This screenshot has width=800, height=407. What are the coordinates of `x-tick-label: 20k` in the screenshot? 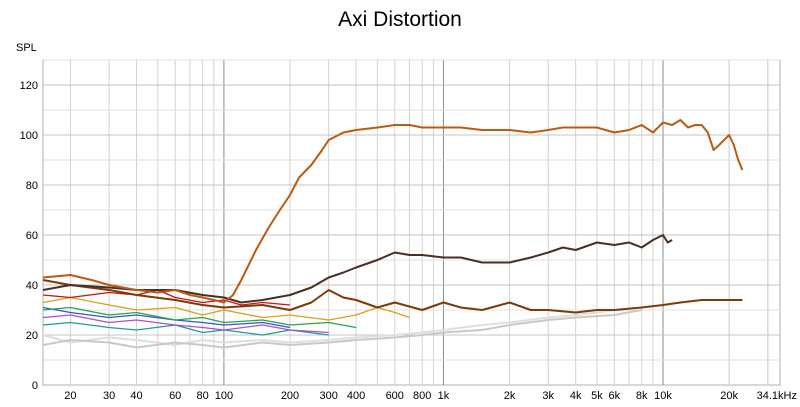 It's located at (729, 396).